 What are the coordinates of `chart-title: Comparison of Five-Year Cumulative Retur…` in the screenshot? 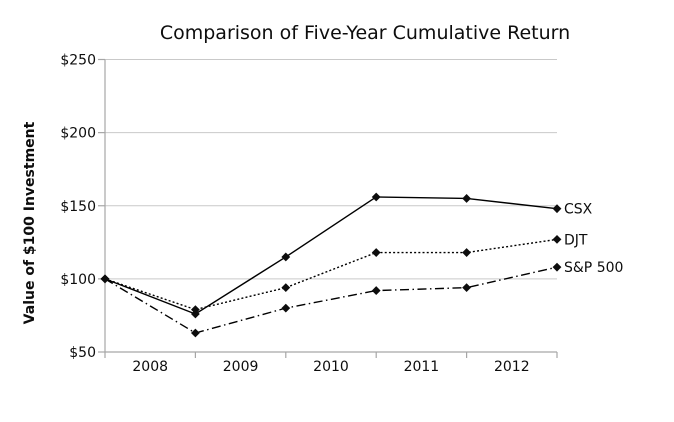 It's located at (365, 33).